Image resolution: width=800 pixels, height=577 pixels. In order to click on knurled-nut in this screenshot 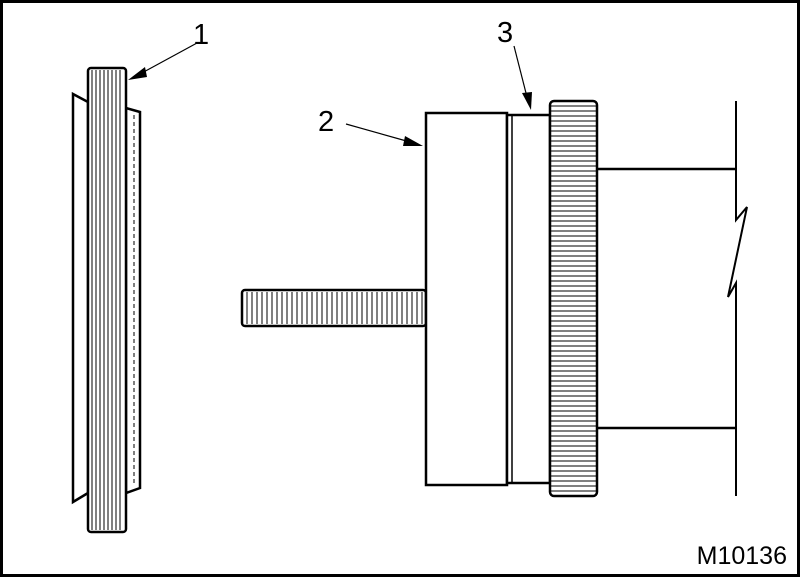, I will do `click(573, 298)`.